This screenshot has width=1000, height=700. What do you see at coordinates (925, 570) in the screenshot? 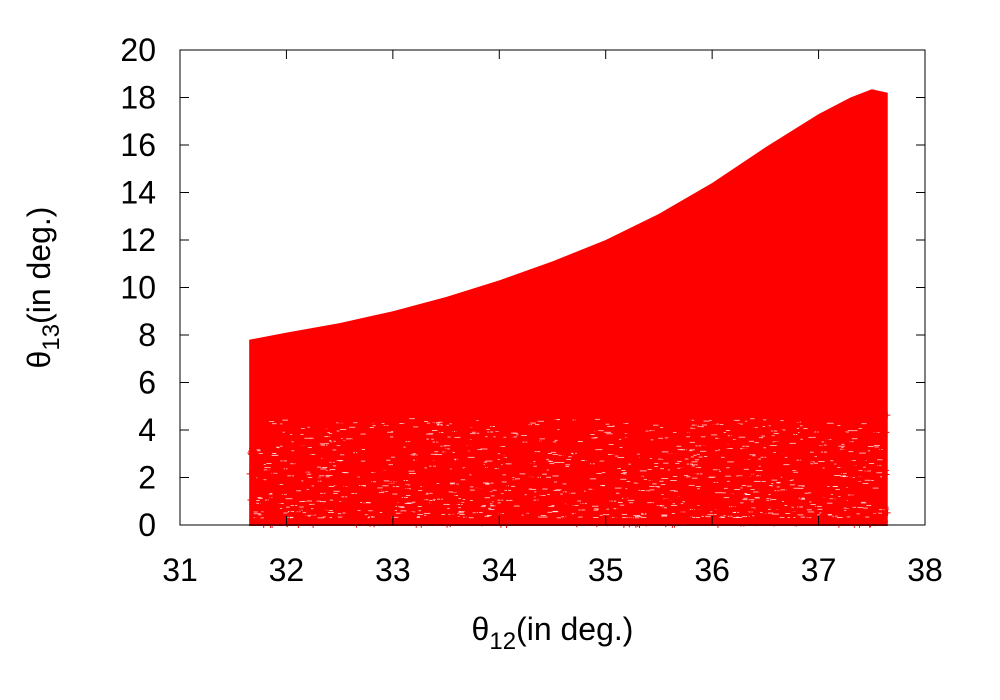
I see `x-tick-label: 38` at bounding box center [925, 570].